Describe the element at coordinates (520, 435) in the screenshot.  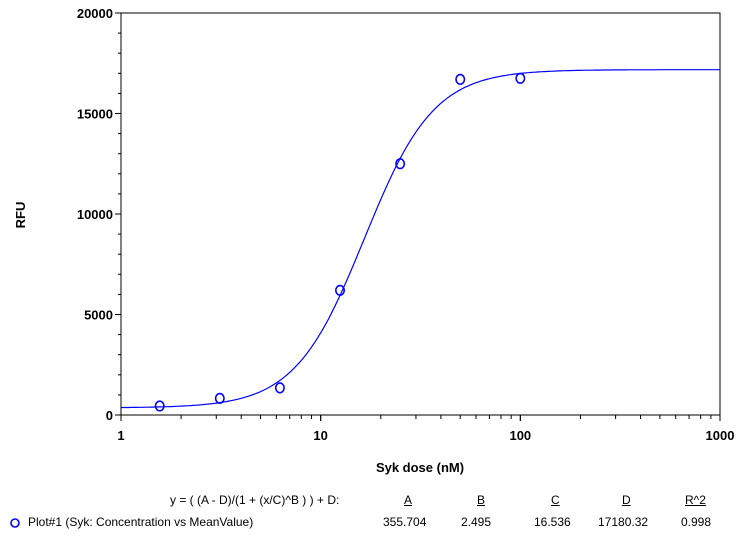
I see `x-tick-label: 100` at that location.